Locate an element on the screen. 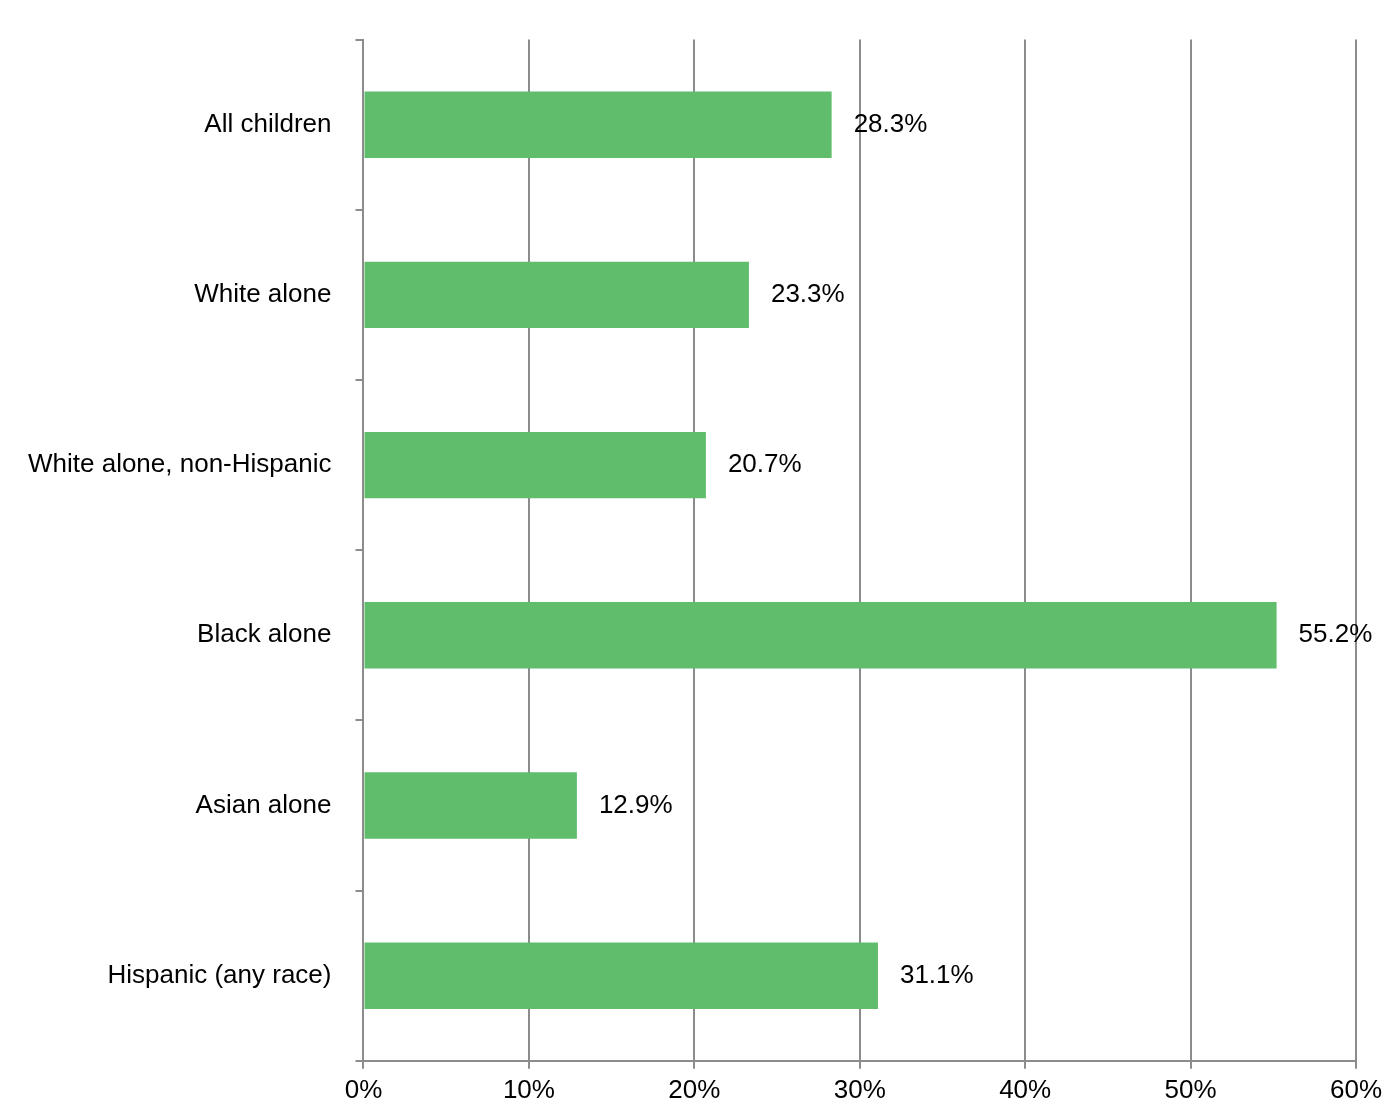 Image resolution: width=1396 pixels, height=1114 pixels. data-label: 31.1% is located at coordinates (936, 973).